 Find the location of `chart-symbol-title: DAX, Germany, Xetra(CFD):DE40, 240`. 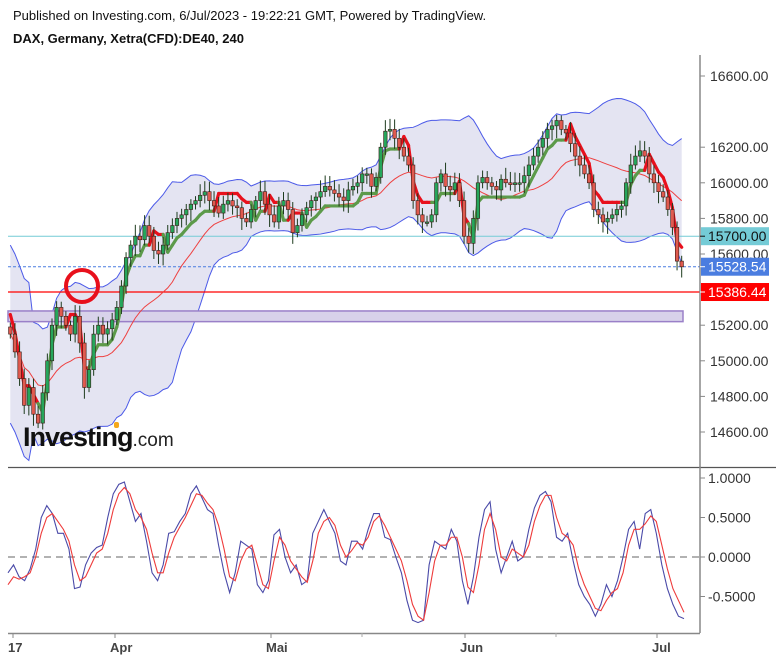

chart-symbol-title: DAX, Germany, Xetra(CFD):DE40, 240 is located at coordinates (128, 38).